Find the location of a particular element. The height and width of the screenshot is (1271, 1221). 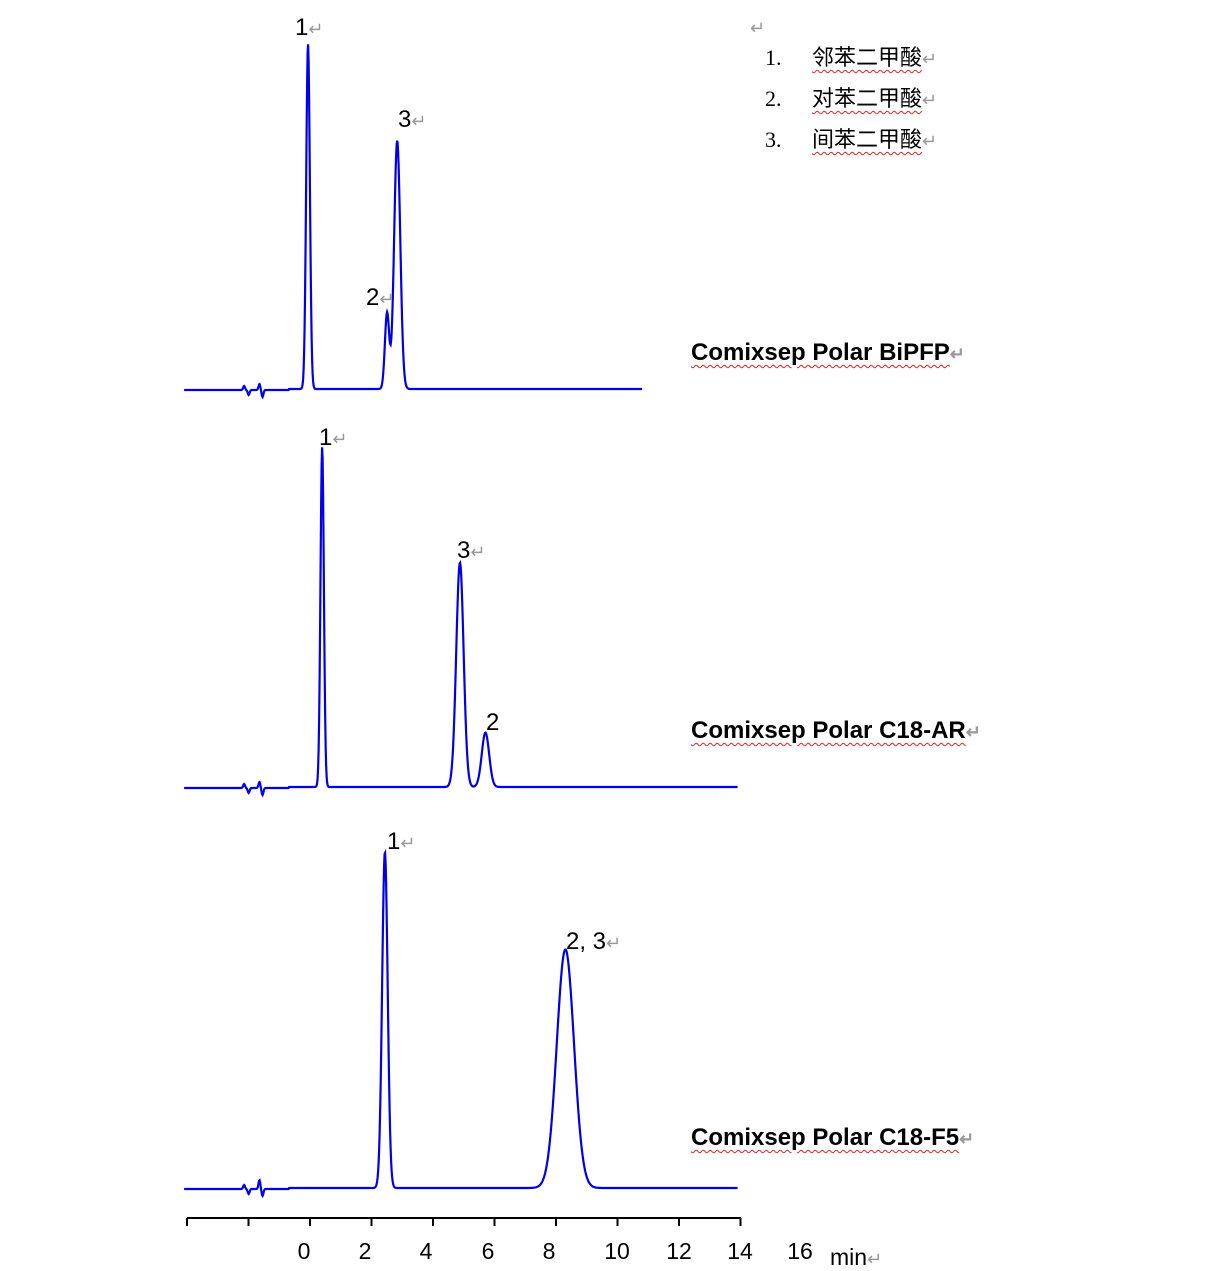

tick-text: 14 is located at coordinates (740, 1251).